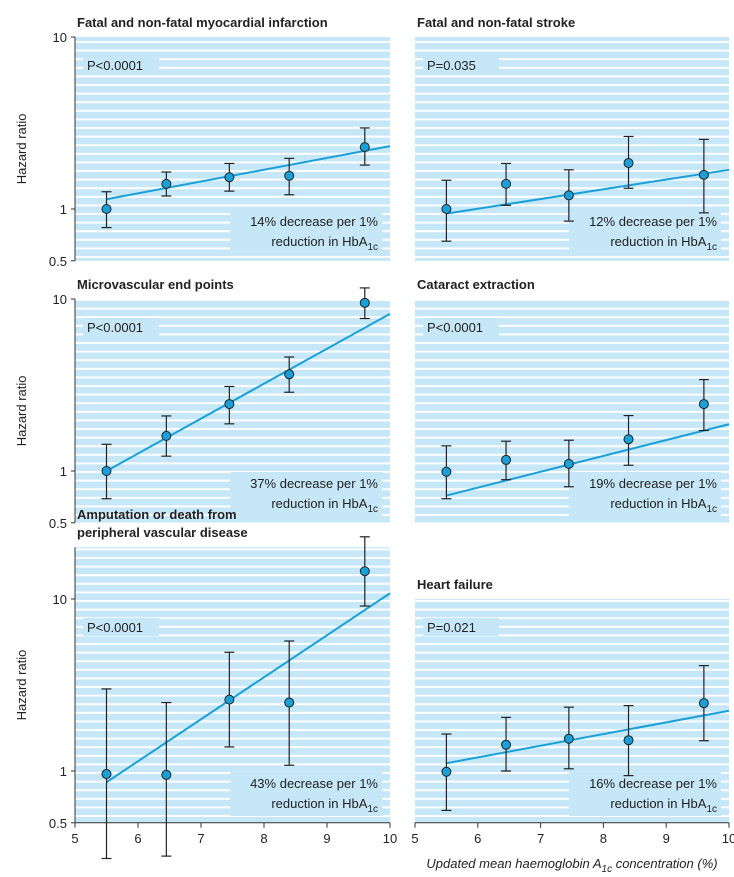 This screenshot has height=877, width=734. Describe the element at coordinates (455, 584) in the screenshot. I see `panel-title: Heart failure` at that location.